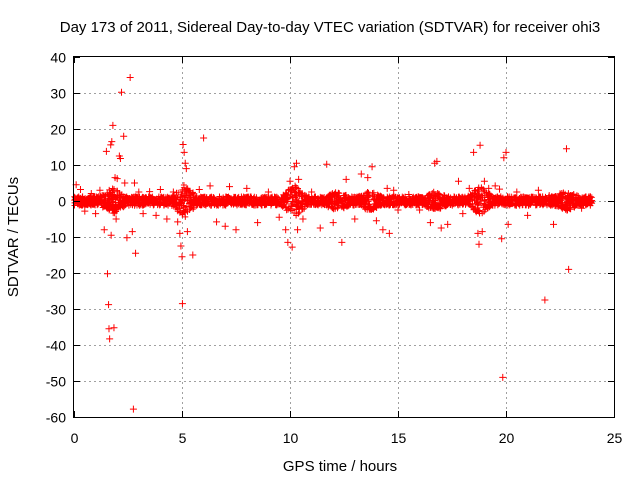  What do you see at coordinates (58, 130) in the screenshot?
I see `y-tick-label: 20` at bounding box center [58, 130].